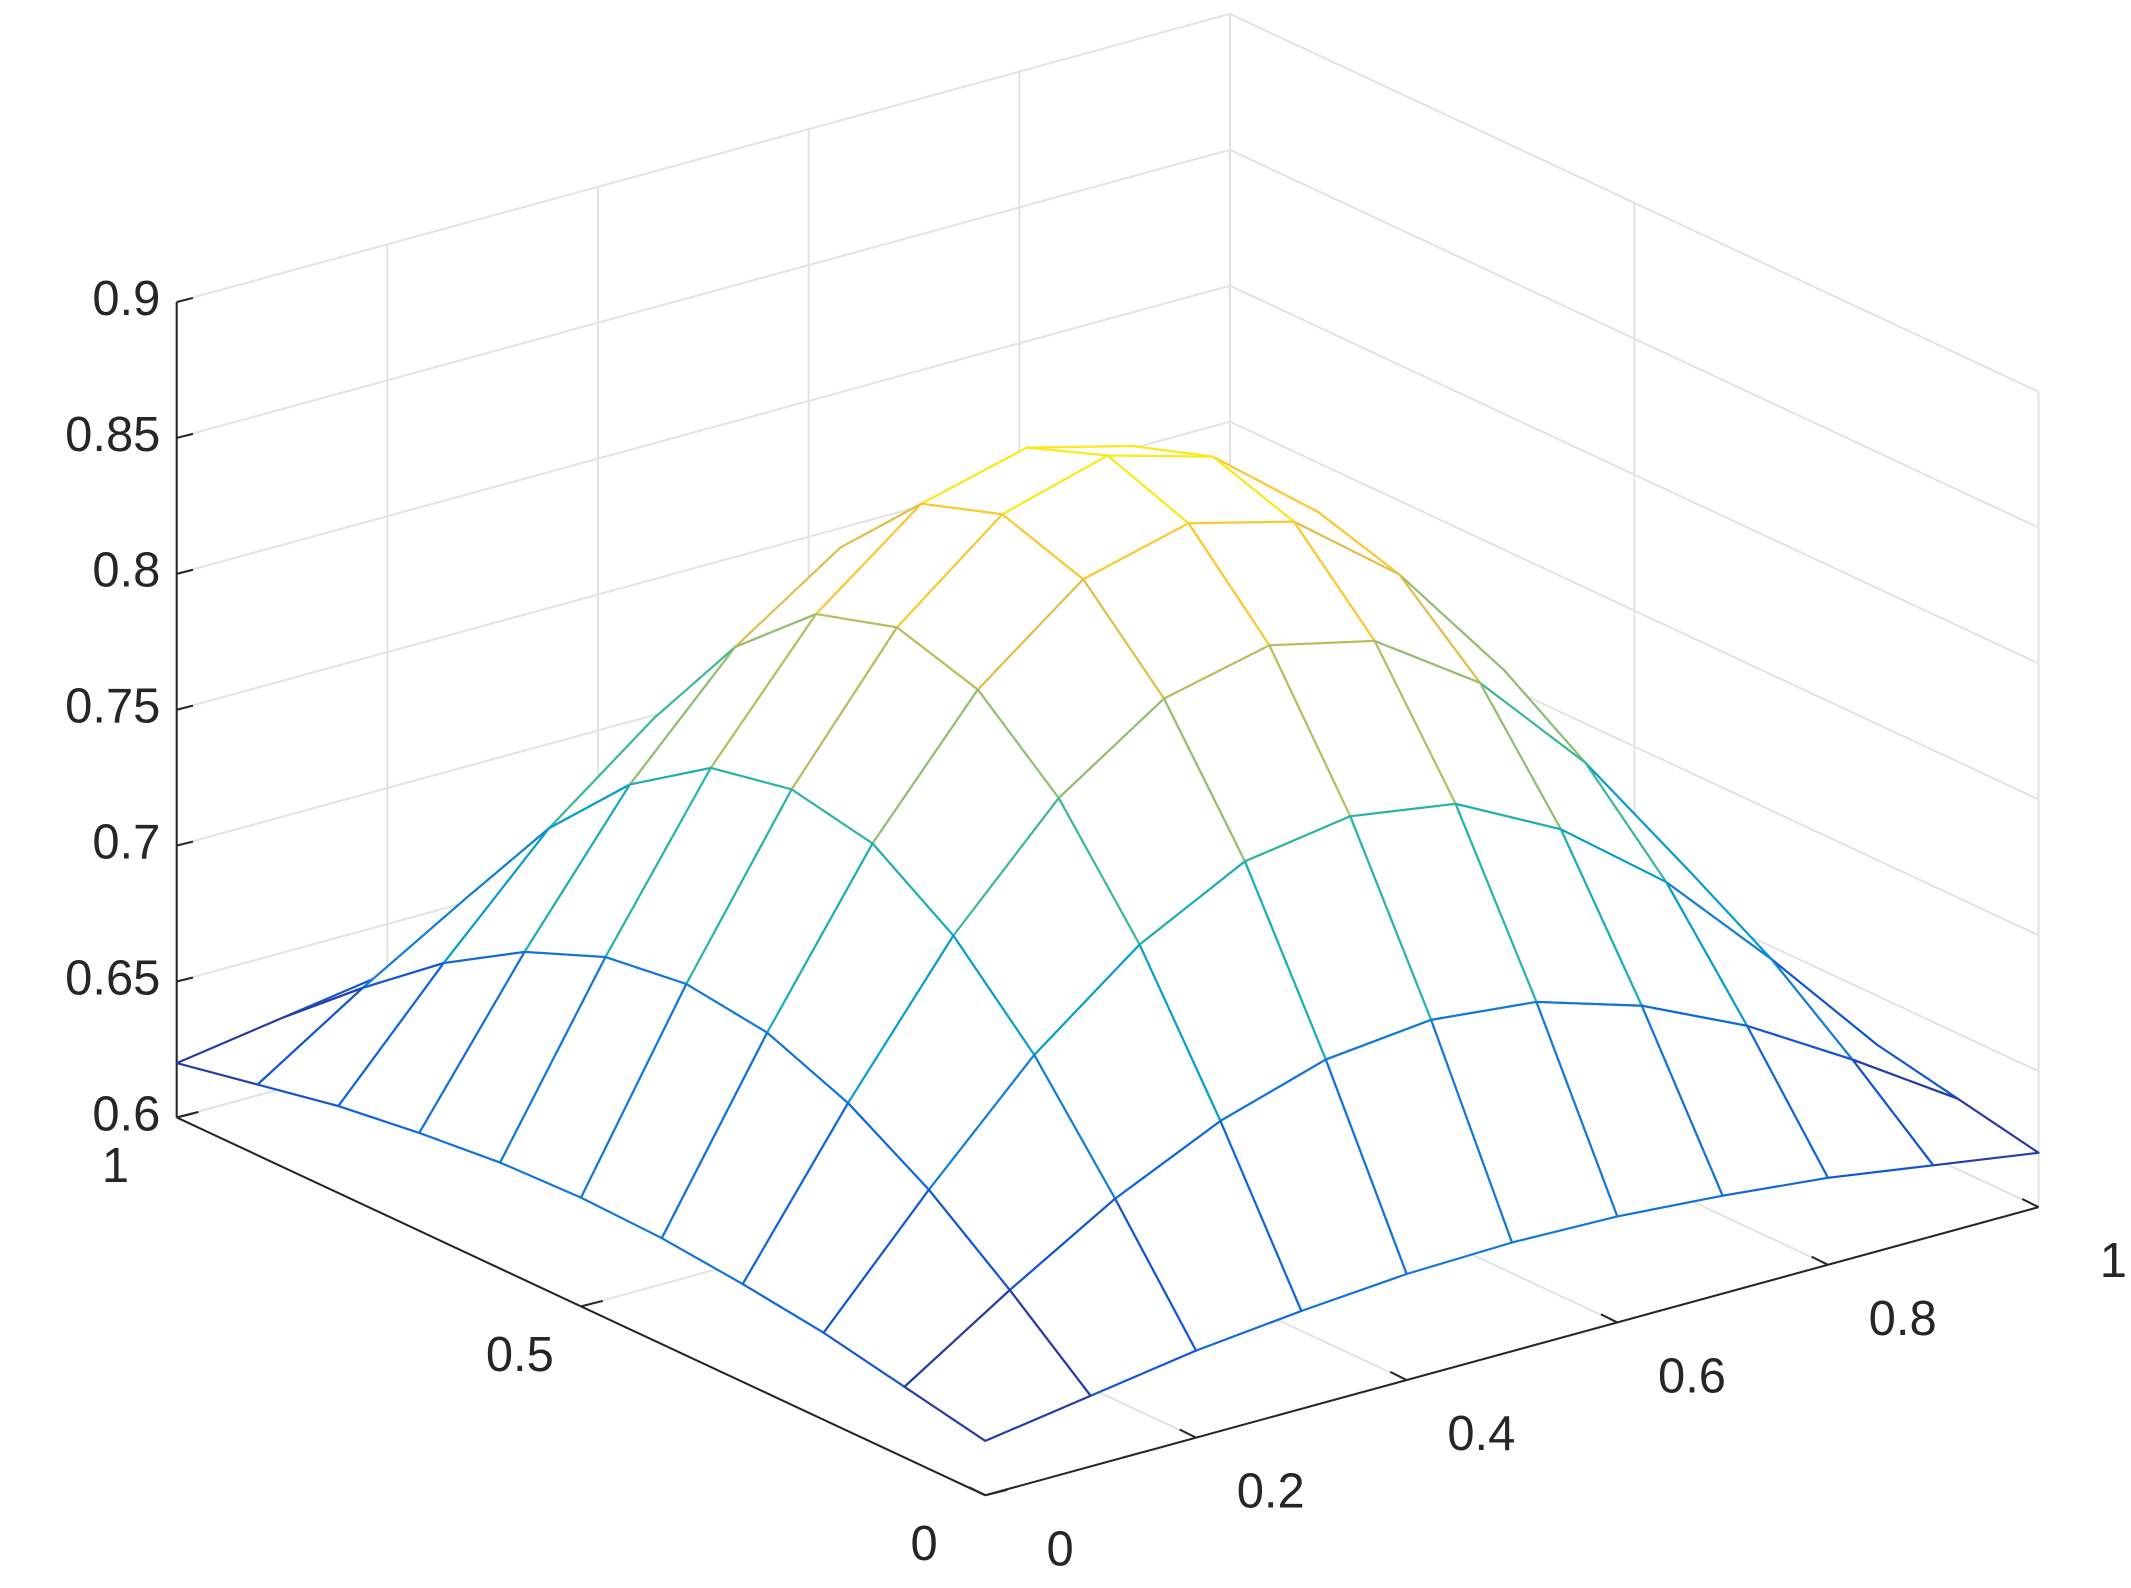  I want to click on x-tick-label: 1, so click(2113, 1261).